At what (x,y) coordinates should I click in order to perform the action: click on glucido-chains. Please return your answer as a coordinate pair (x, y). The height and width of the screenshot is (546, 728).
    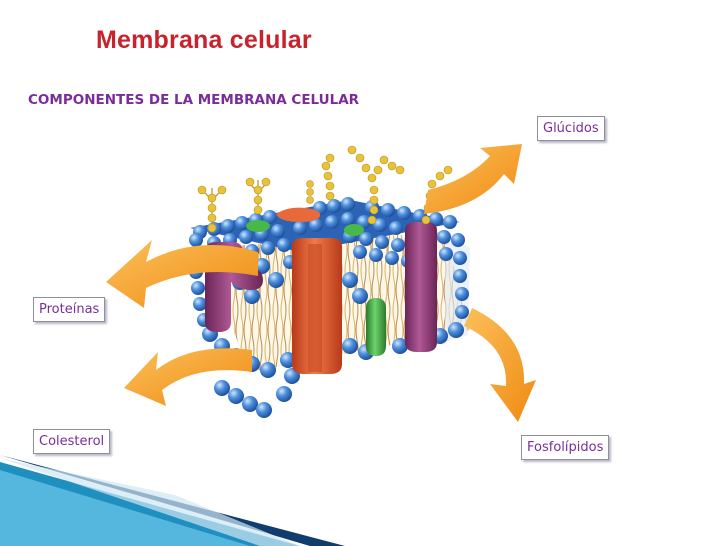
    Looking at the image, I should click on (325, 189).